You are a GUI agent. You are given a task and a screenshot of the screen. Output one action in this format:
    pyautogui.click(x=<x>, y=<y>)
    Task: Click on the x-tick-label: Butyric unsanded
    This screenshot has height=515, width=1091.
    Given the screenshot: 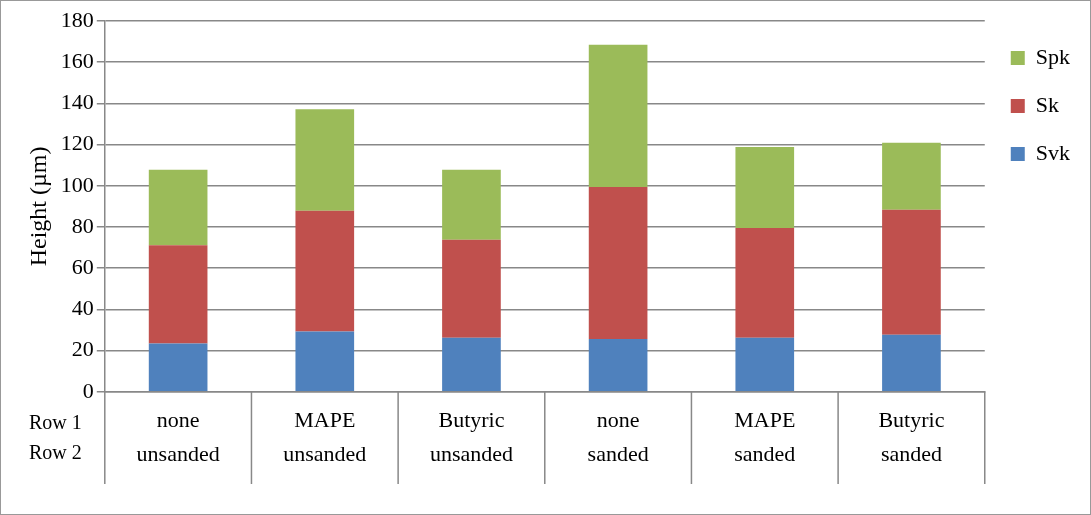 What is the action you would take?
    pyautogui.click(x=471, y=436)
    